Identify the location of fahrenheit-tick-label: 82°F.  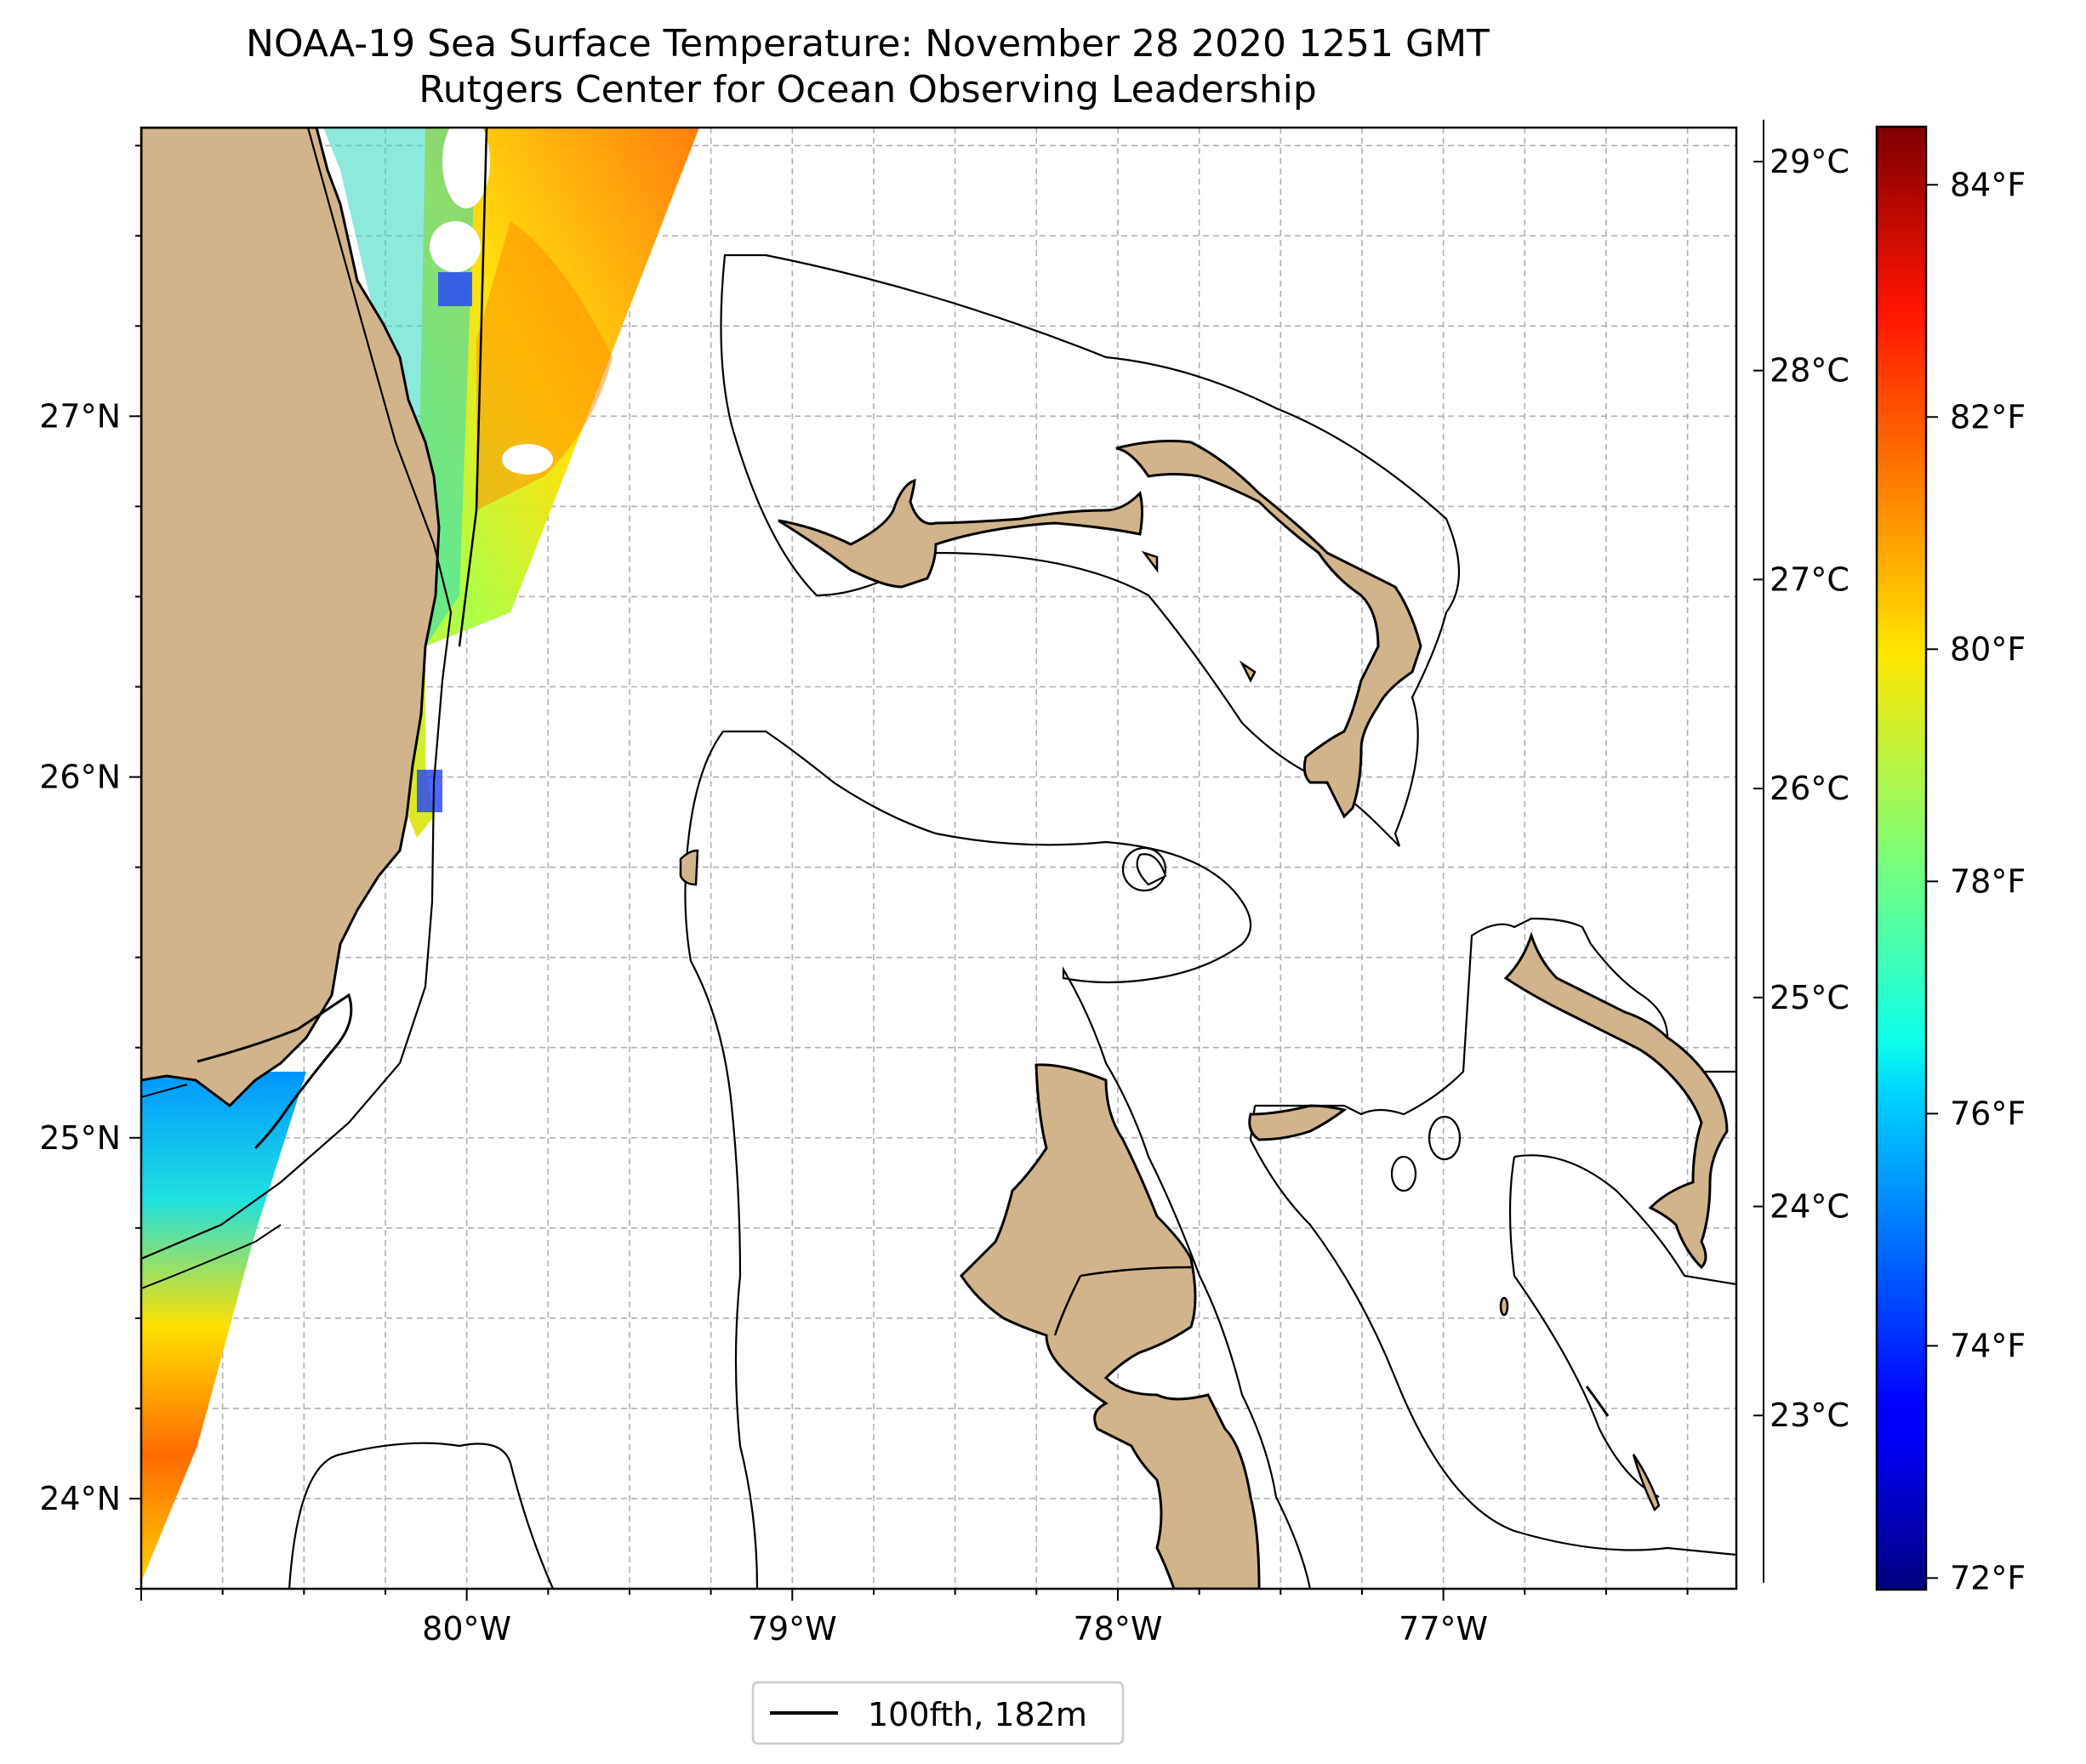
(1988, 416).